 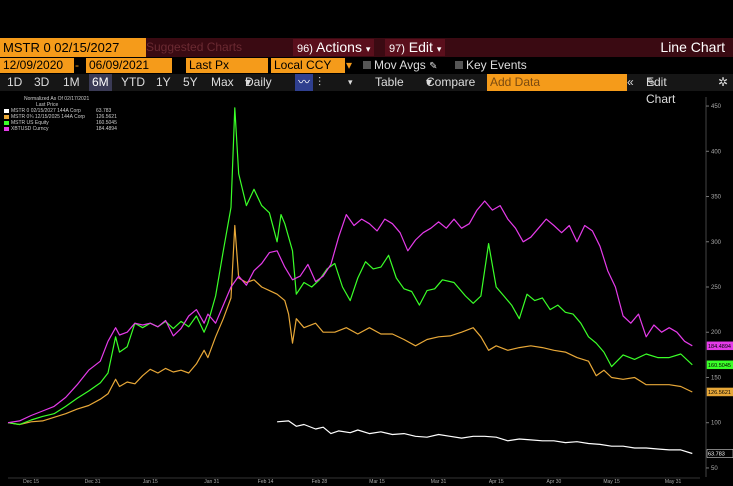 I want to click on period-1m: 1M, so click(x=71, y=82).